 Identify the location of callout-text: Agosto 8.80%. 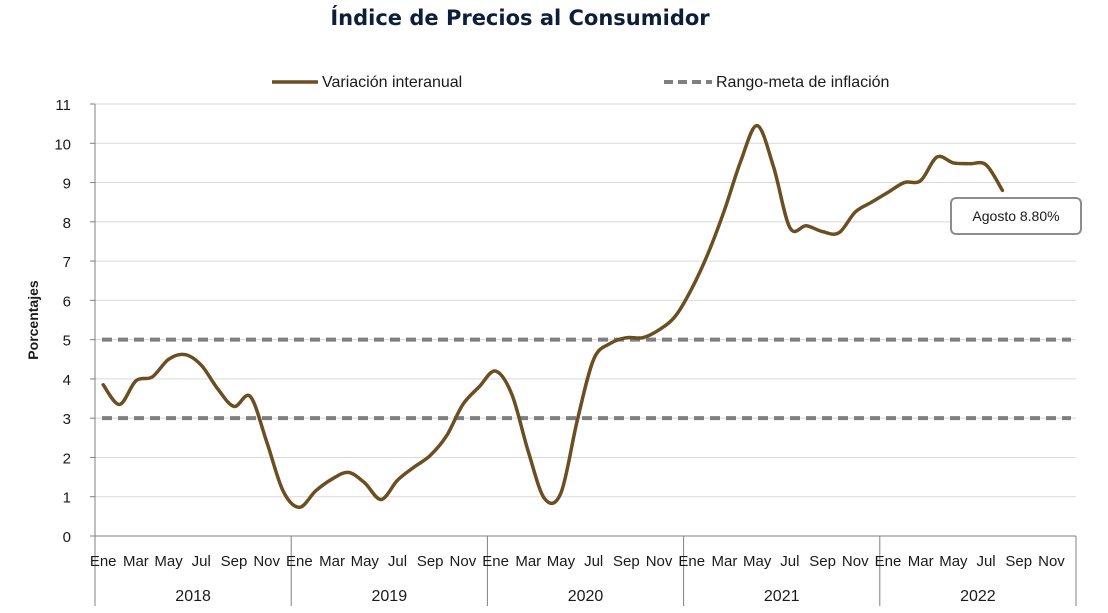
(1015, 216).